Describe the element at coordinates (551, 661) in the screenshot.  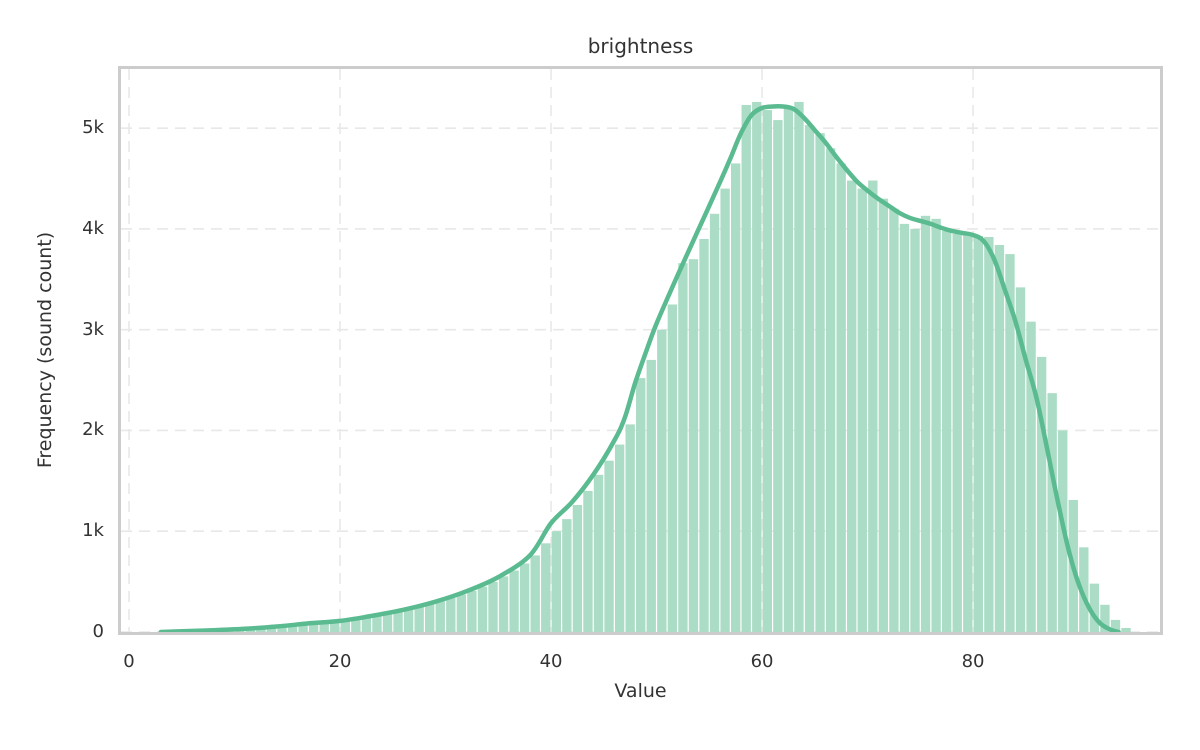
I see `x-tick-label: 40` at that location.